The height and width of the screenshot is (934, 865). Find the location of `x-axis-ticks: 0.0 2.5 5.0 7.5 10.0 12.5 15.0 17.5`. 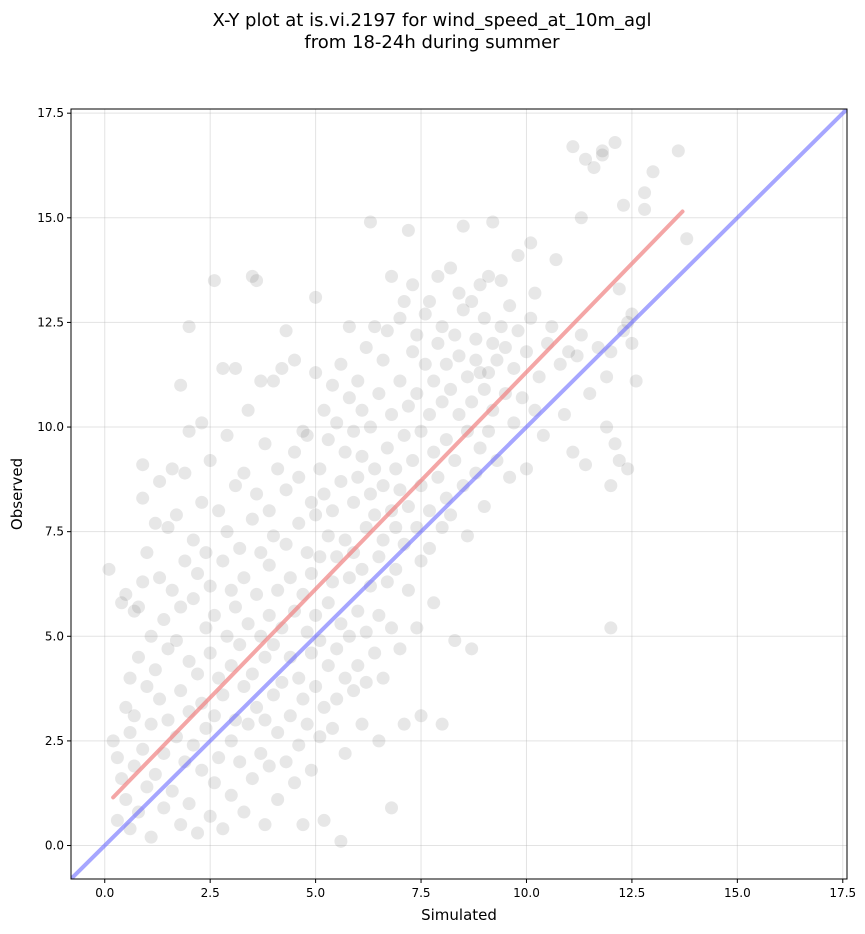

x-axis-ticks: 0.0 2.5 5.0 7.5 10.0 12.5 15.0 17.5 is located at coordinates (475, 889).